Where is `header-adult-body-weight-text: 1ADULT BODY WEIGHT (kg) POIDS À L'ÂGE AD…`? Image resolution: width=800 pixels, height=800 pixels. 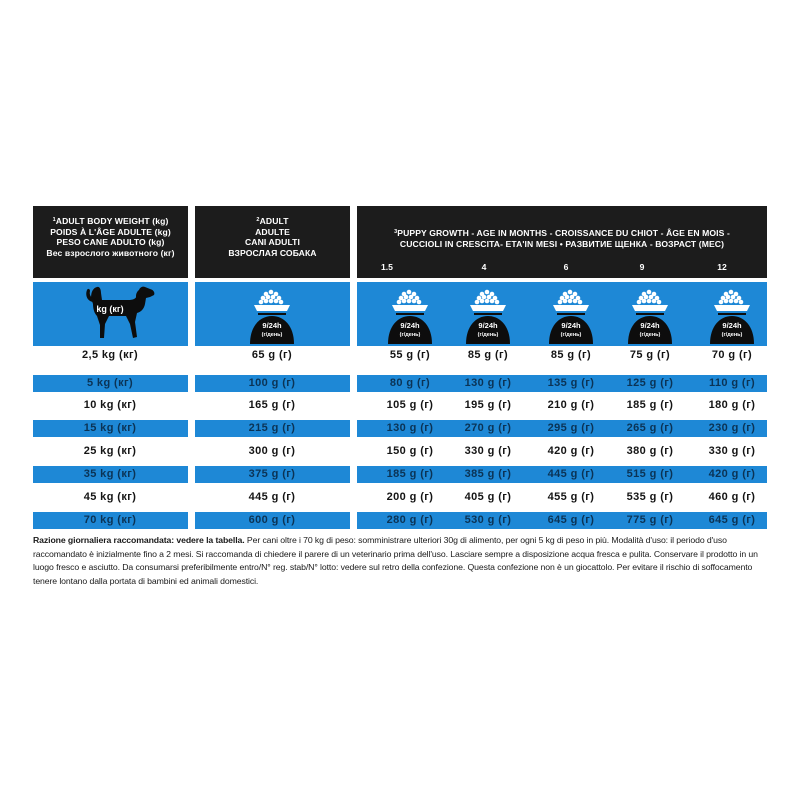
header-adult-body-weight-text: 1ADULT BODY WEIGHT (kg) POIDS À L'ÂGE AD… is located at coordinates (110, 232).